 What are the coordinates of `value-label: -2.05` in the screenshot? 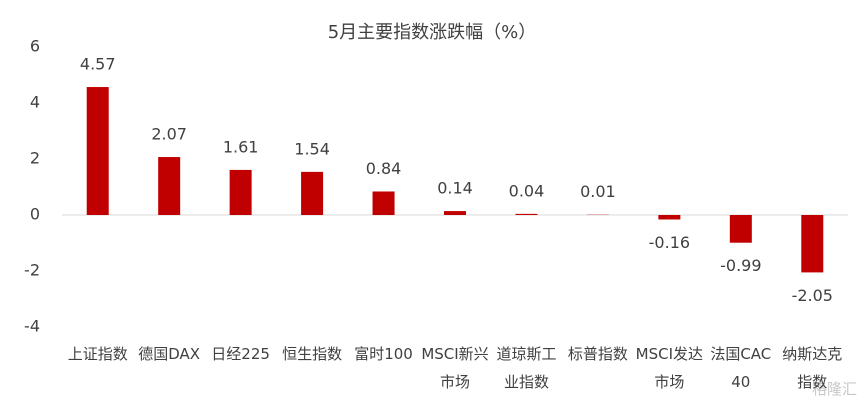 It's located at (812, 295).